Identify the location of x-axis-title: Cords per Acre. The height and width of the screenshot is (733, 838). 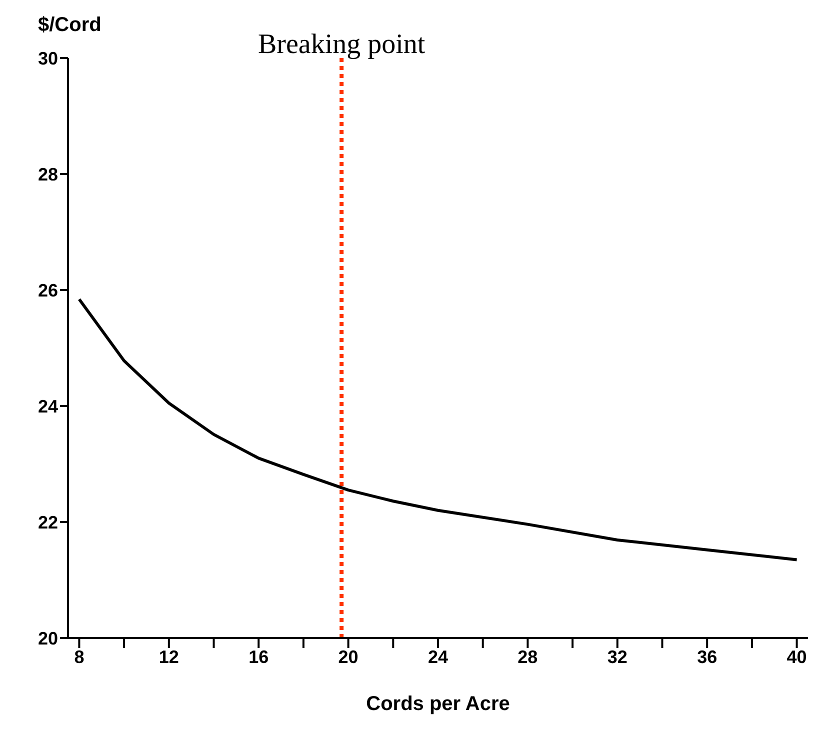
(438, 704).